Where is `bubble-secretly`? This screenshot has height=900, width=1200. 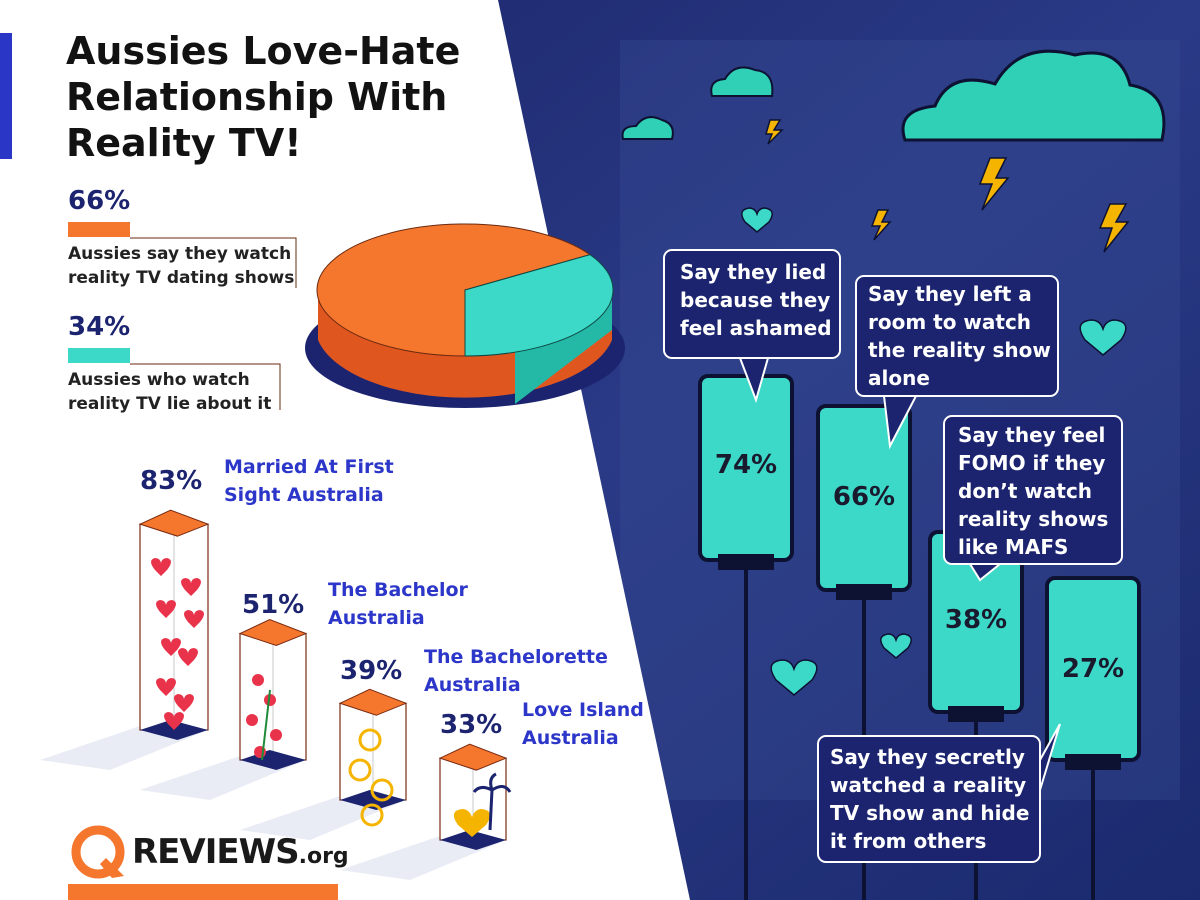 bubble-secretly is located at coordinates (929, 799).